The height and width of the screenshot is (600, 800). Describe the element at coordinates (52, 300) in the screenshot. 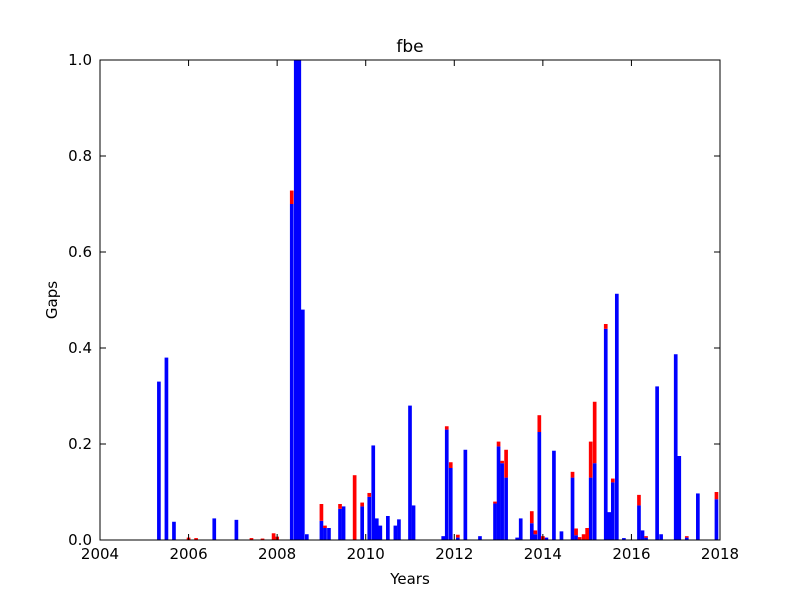

I see `y-axis-label: Gaps` at that location.